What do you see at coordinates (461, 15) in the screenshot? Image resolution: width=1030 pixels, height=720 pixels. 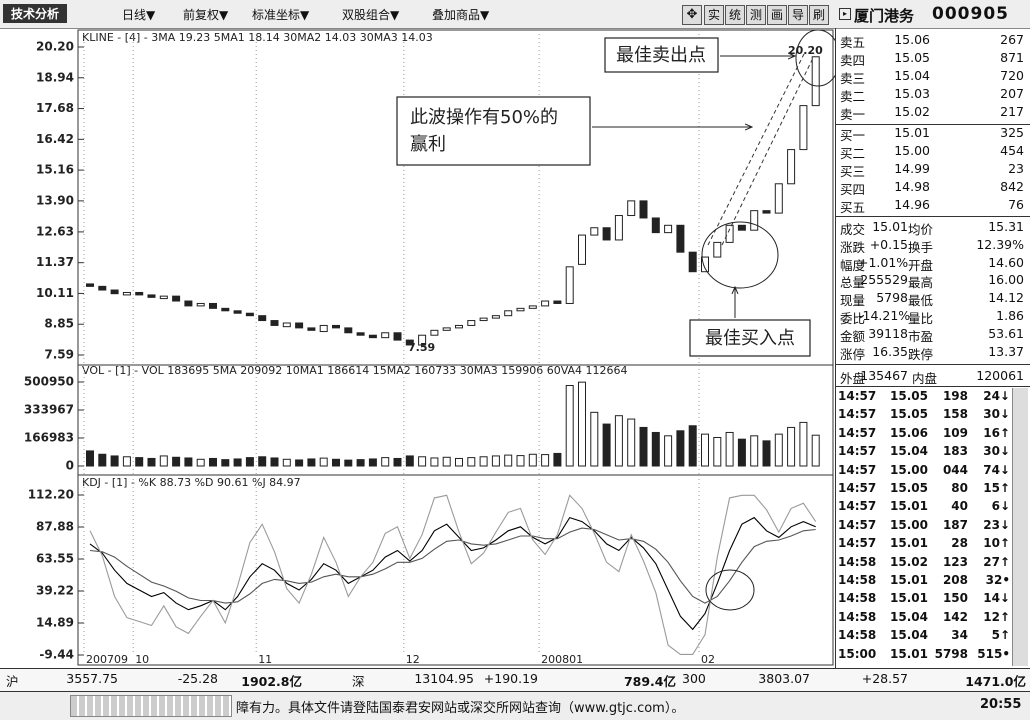 I see `menu-item: 叠加商品▼` at bounding box center [461, 15].